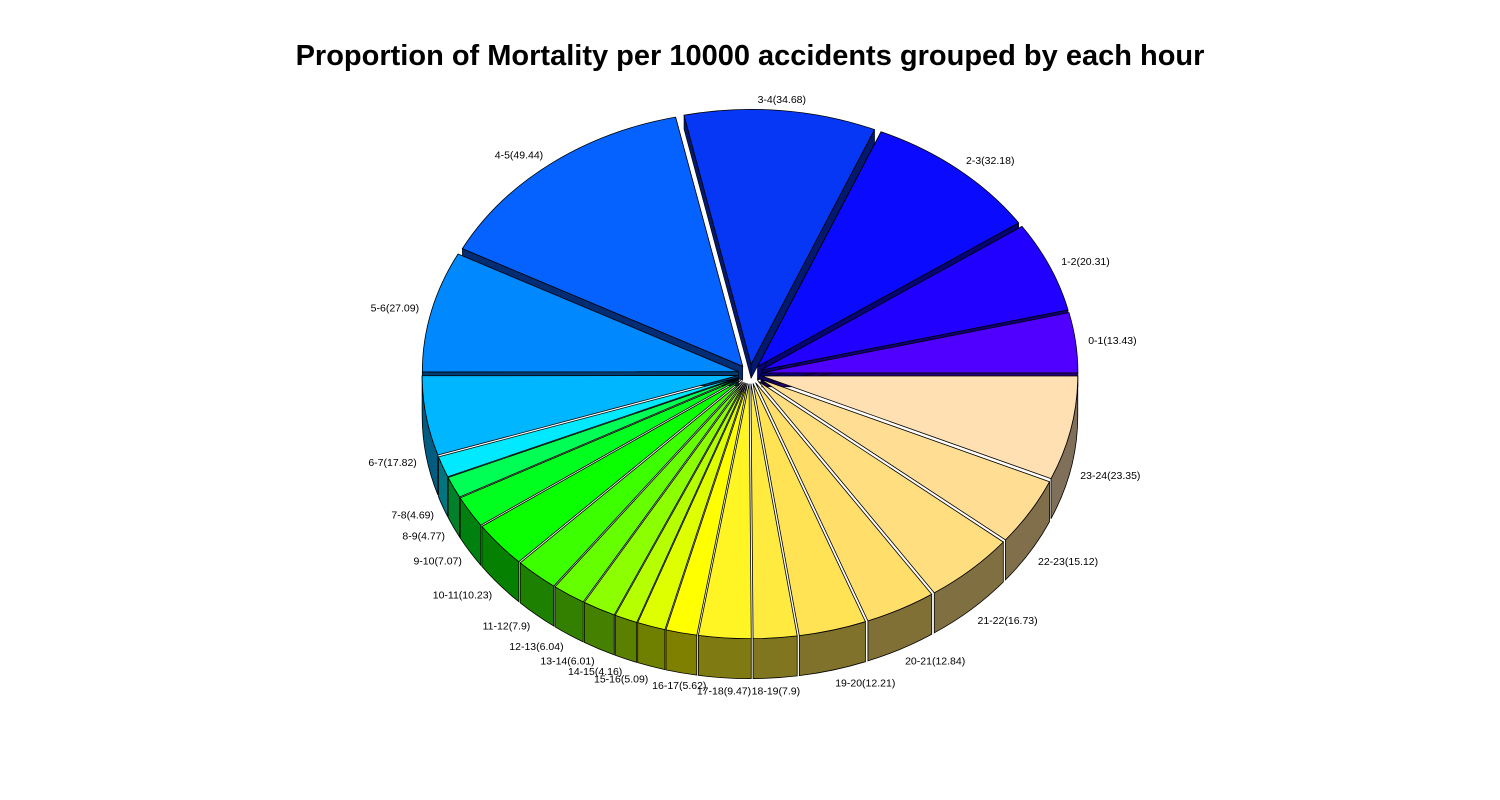 The width and height of the screenshot is (1500, 800). I want to click on slice-label: 0-1(13.43), so click(1112, 341).